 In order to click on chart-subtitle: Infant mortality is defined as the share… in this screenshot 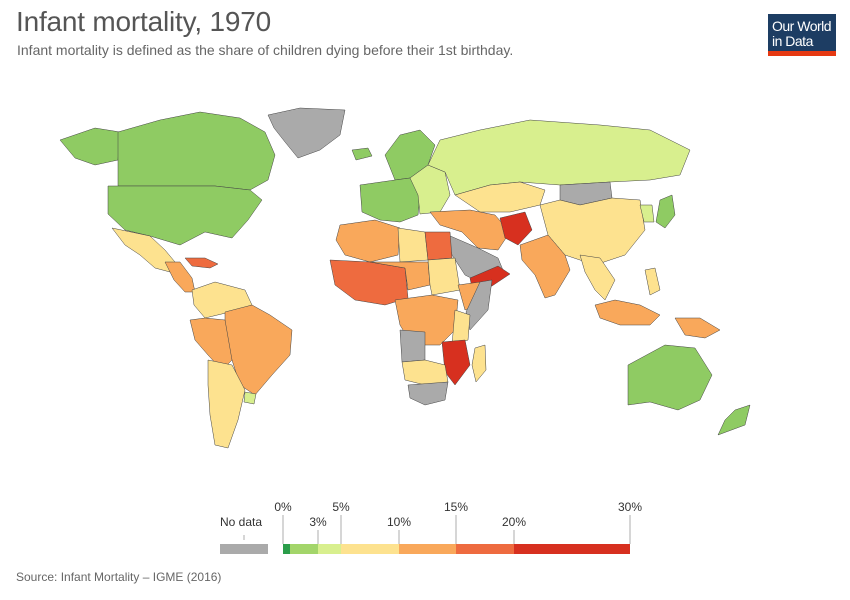, I will do `click(265, 50)`.